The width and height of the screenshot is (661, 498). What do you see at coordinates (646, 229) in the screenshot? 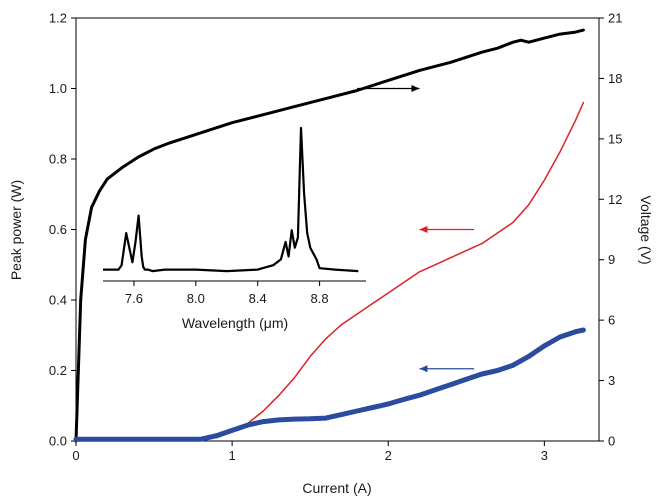
I see `y2-axis-title: Voltage (V)` at bounding box center [646, 229].